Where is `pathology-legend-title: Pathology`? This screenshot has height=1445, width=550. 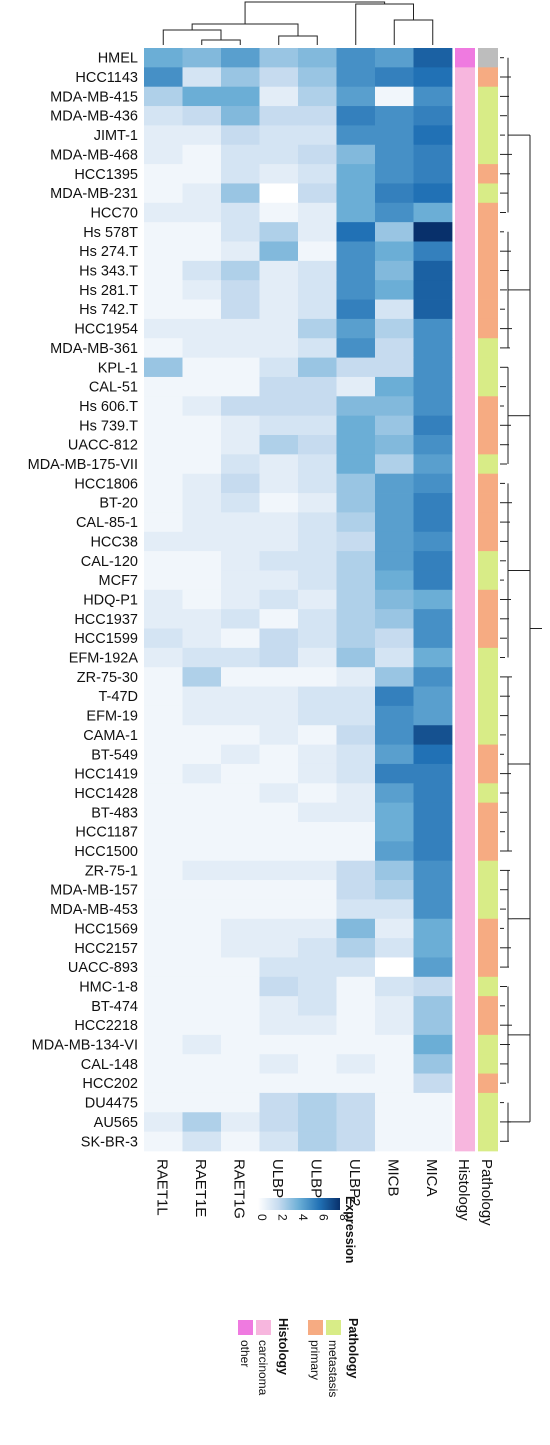
pathology-legend-title: Pathology is located at coordinates (353, 1348).